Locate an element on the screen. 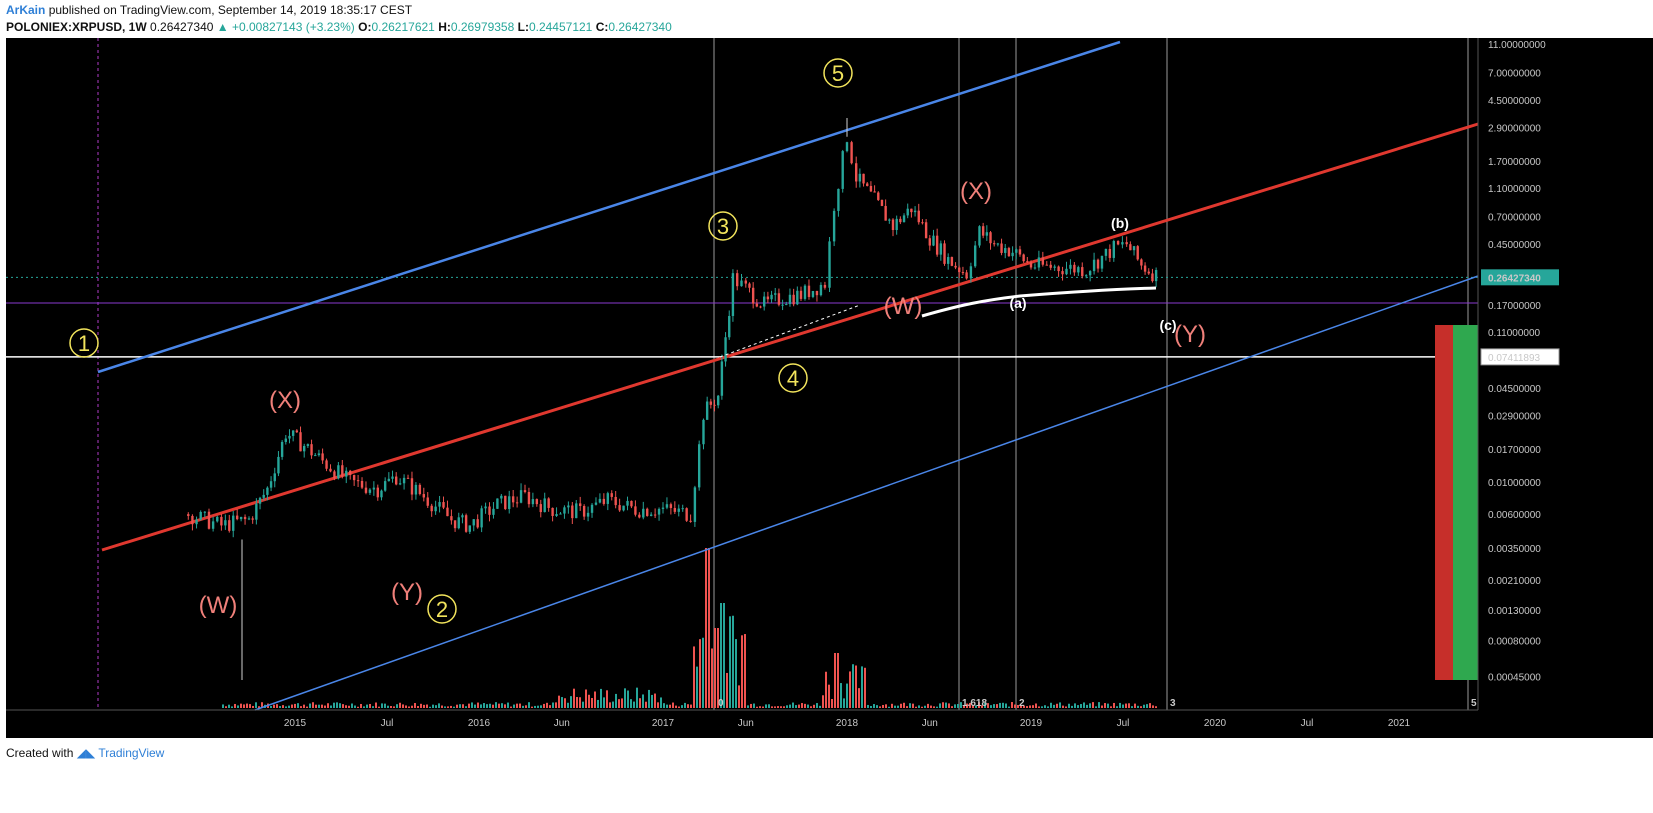 This screenshot has width=1653, height=813. price-tick-label: 1.70000000 is located at coordinates (1514, 162).